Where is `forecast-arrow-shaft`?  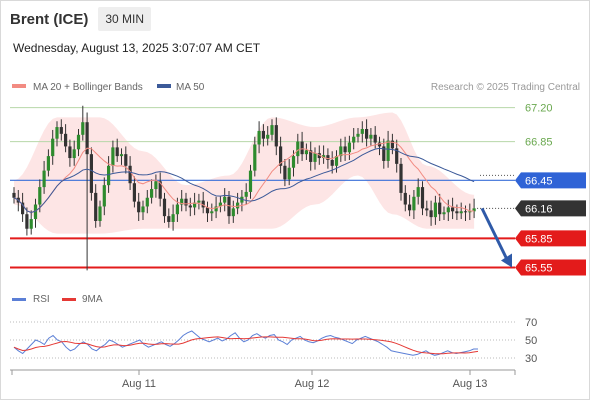
forecast-arrow-shaft is located at coordinates (494, 234).